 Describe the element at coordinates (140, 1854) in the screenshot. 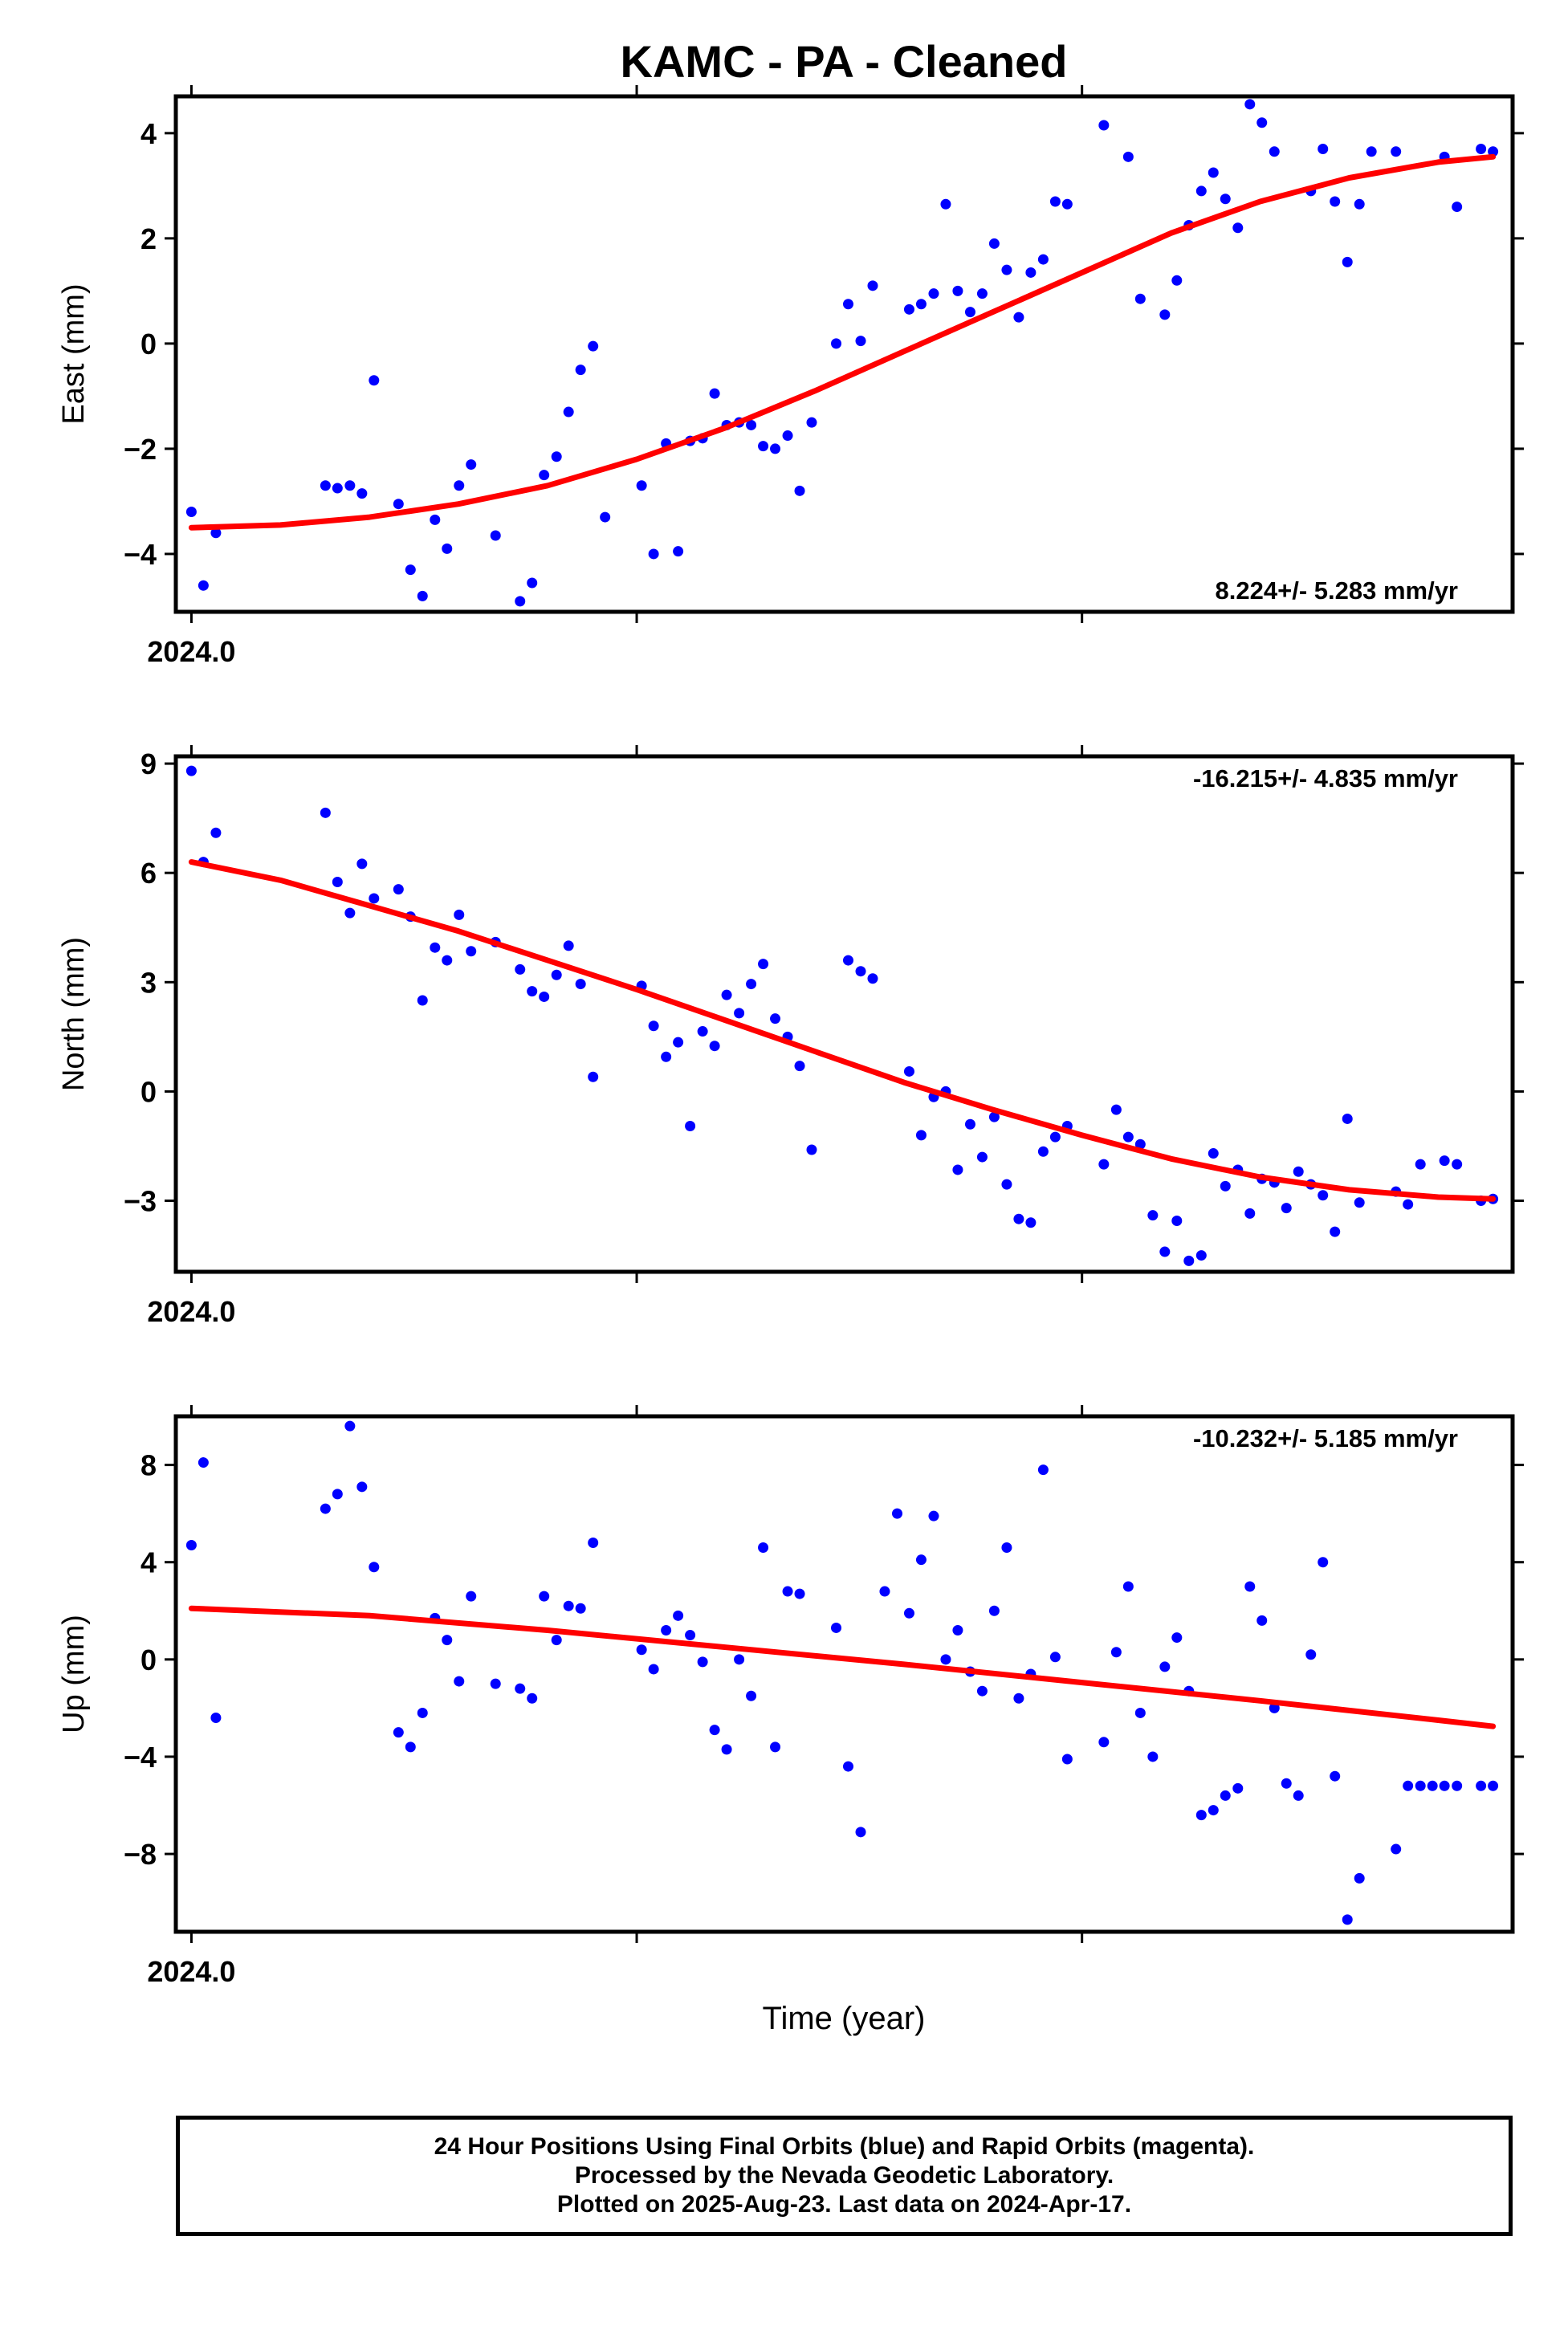

I see `y-tick-label: −8` at that location.